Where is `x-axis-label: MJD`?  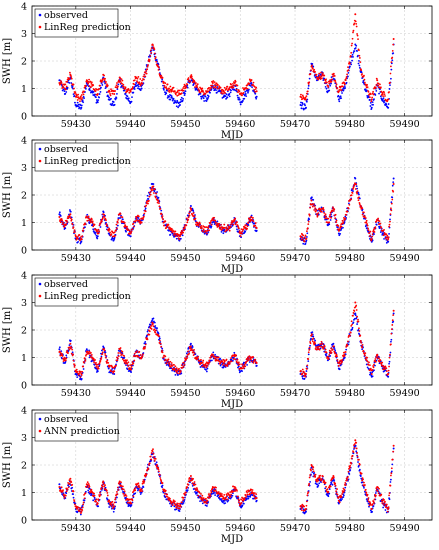 x-axis-label: MJD is located at coordinates (232, 135).